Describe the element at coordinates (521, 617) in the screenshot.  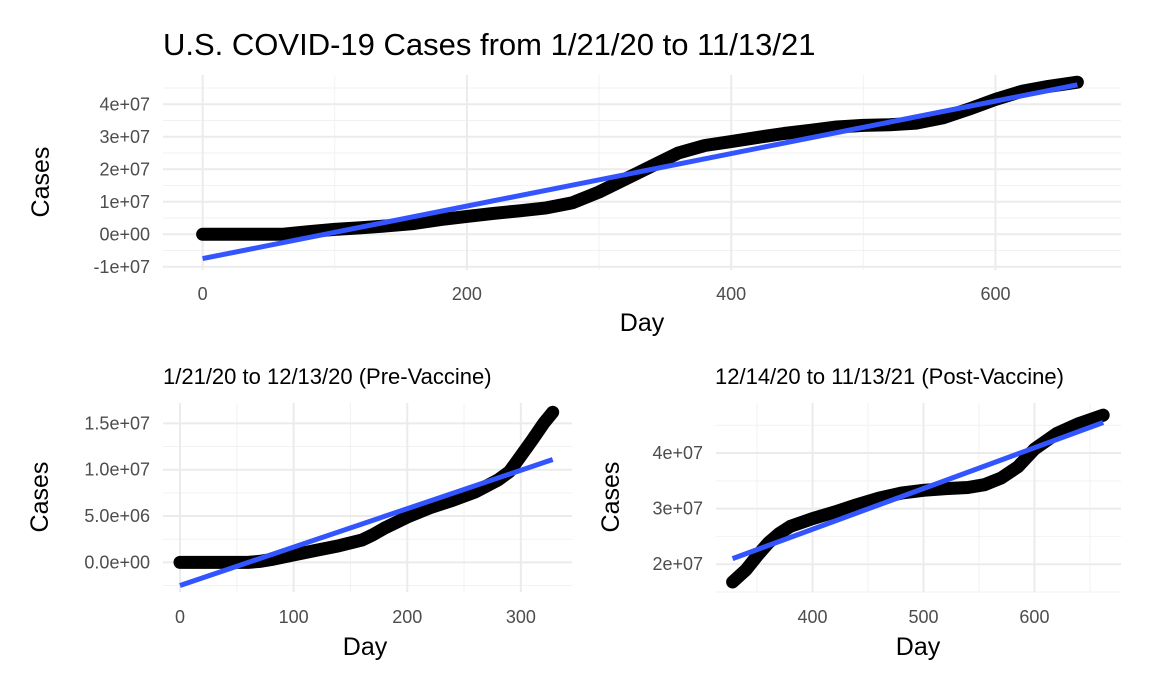
I see `x-tick-label: 300` at that location.